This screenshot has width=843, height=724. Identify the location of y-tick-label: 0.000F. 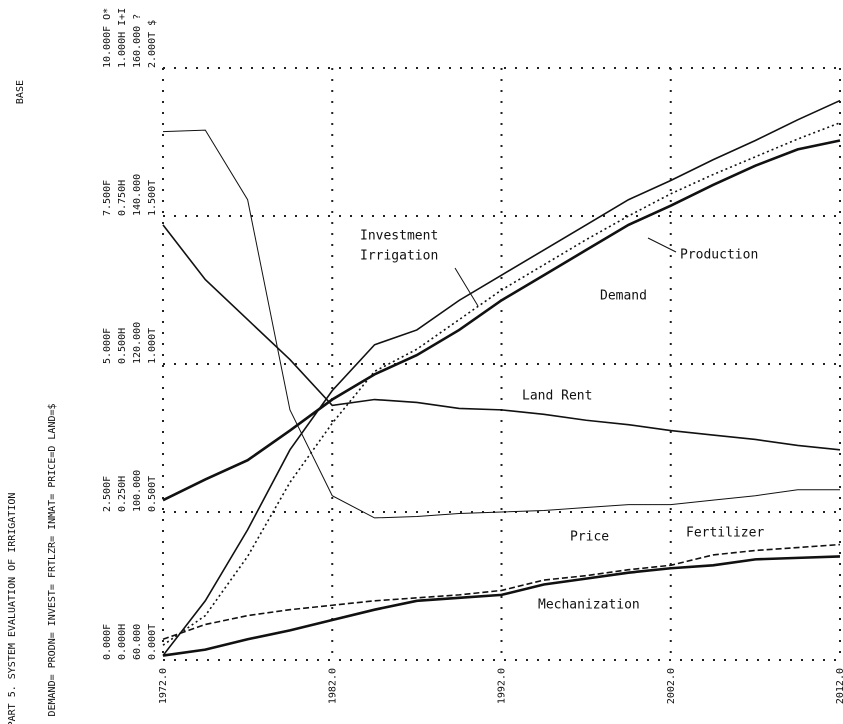
(107, 642).